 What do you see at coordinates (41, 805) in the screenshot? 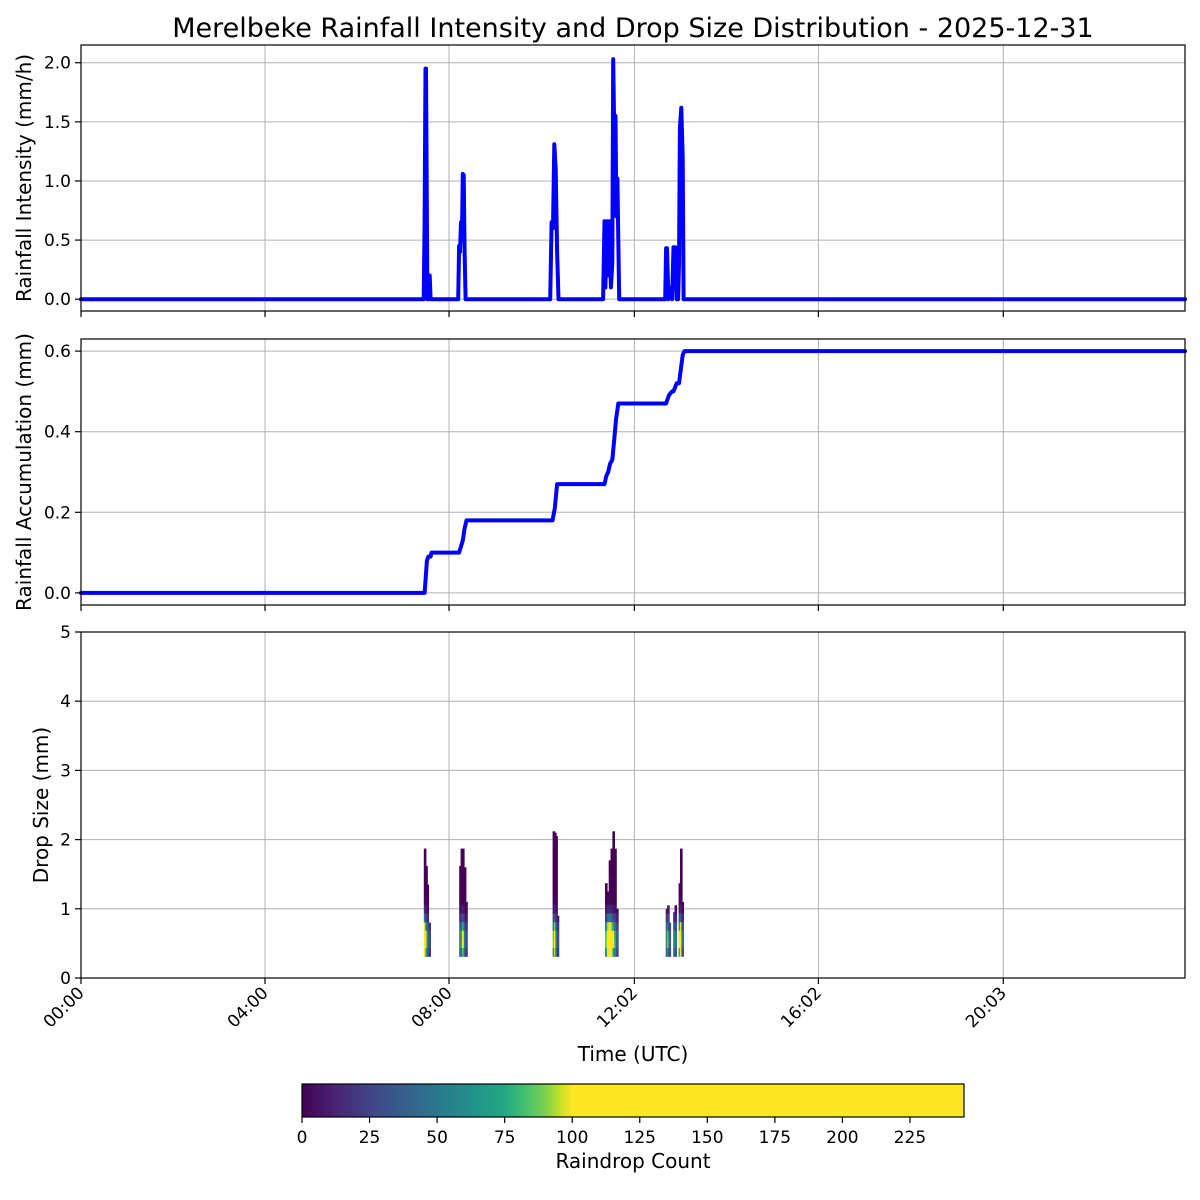
I see `dsd-ylabel: Drop Size (mm)` at bounding box center [41, 805].